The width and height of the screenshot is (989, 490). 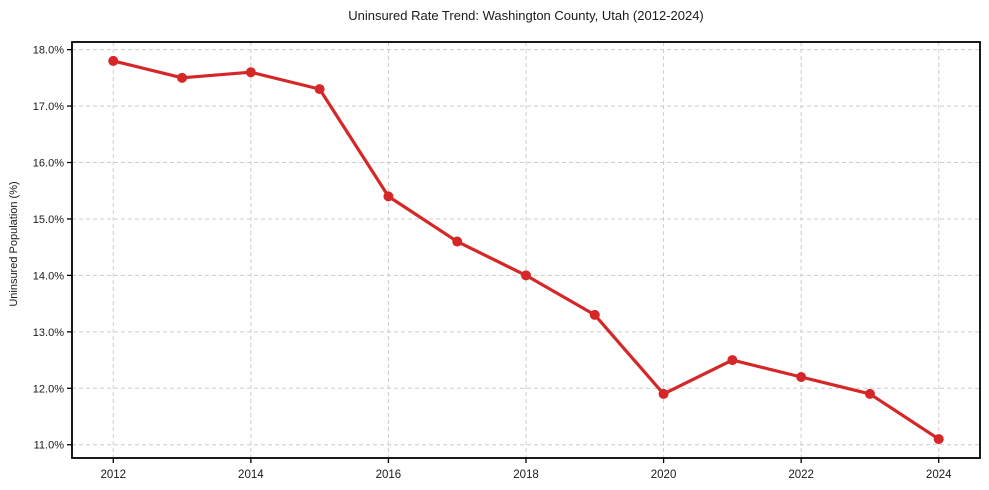 I want to click on y-tick-label: 16.0%, so click(x=48, y=164).